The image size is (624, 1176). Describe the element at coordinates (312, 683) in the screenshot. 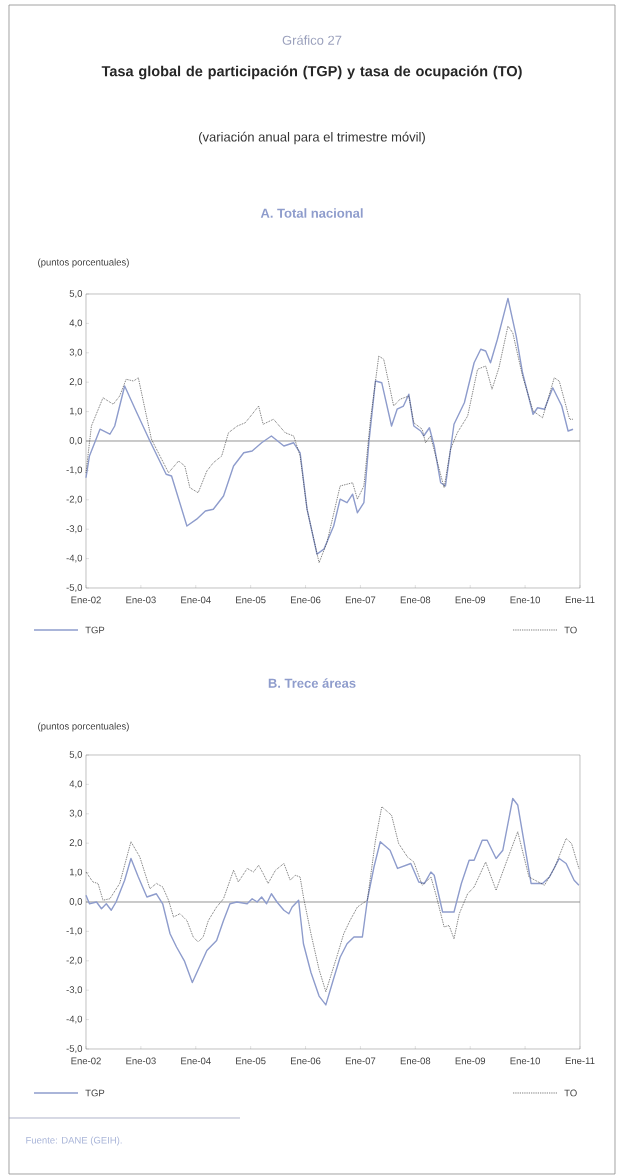

I see `chart-title: B. Trece áreas` at that location.